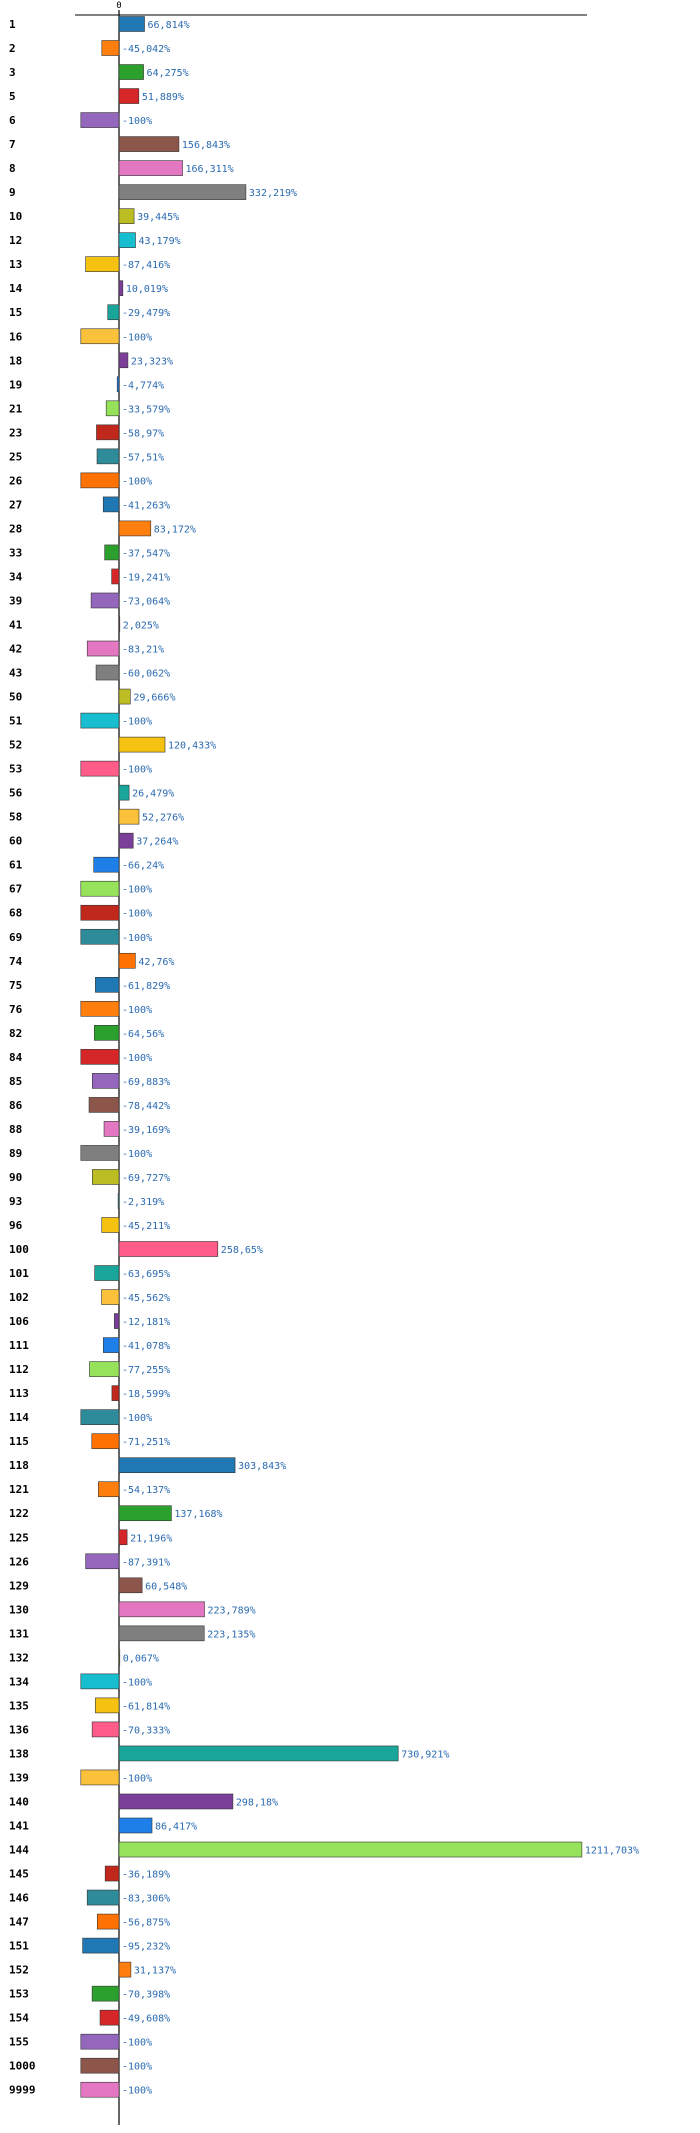  Describe the element at coordinates (143, 650) in the screenshot. I see `value-label: -83,21%` at that location.